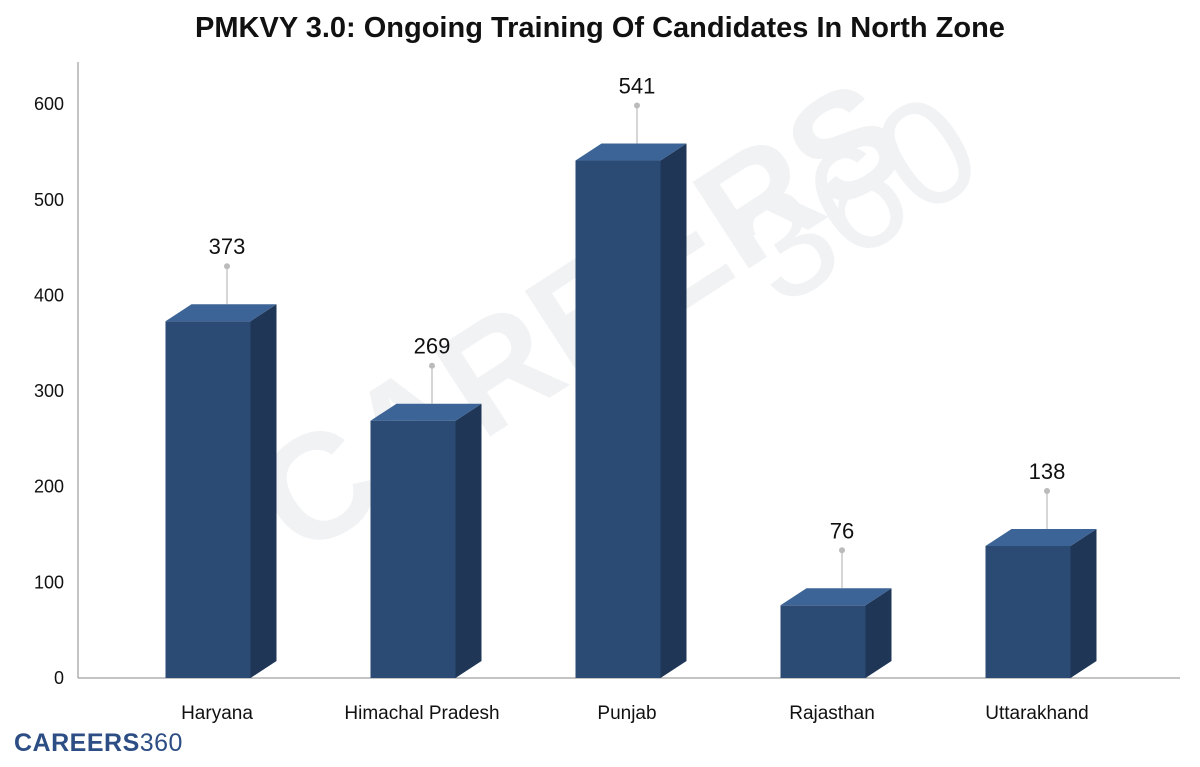 The width and height of the screenshot is (1200, 767). Describe the element at coordinates (1037, 713) in the screenshot. I see `x-tick-label: Uttarakhand` at that location.